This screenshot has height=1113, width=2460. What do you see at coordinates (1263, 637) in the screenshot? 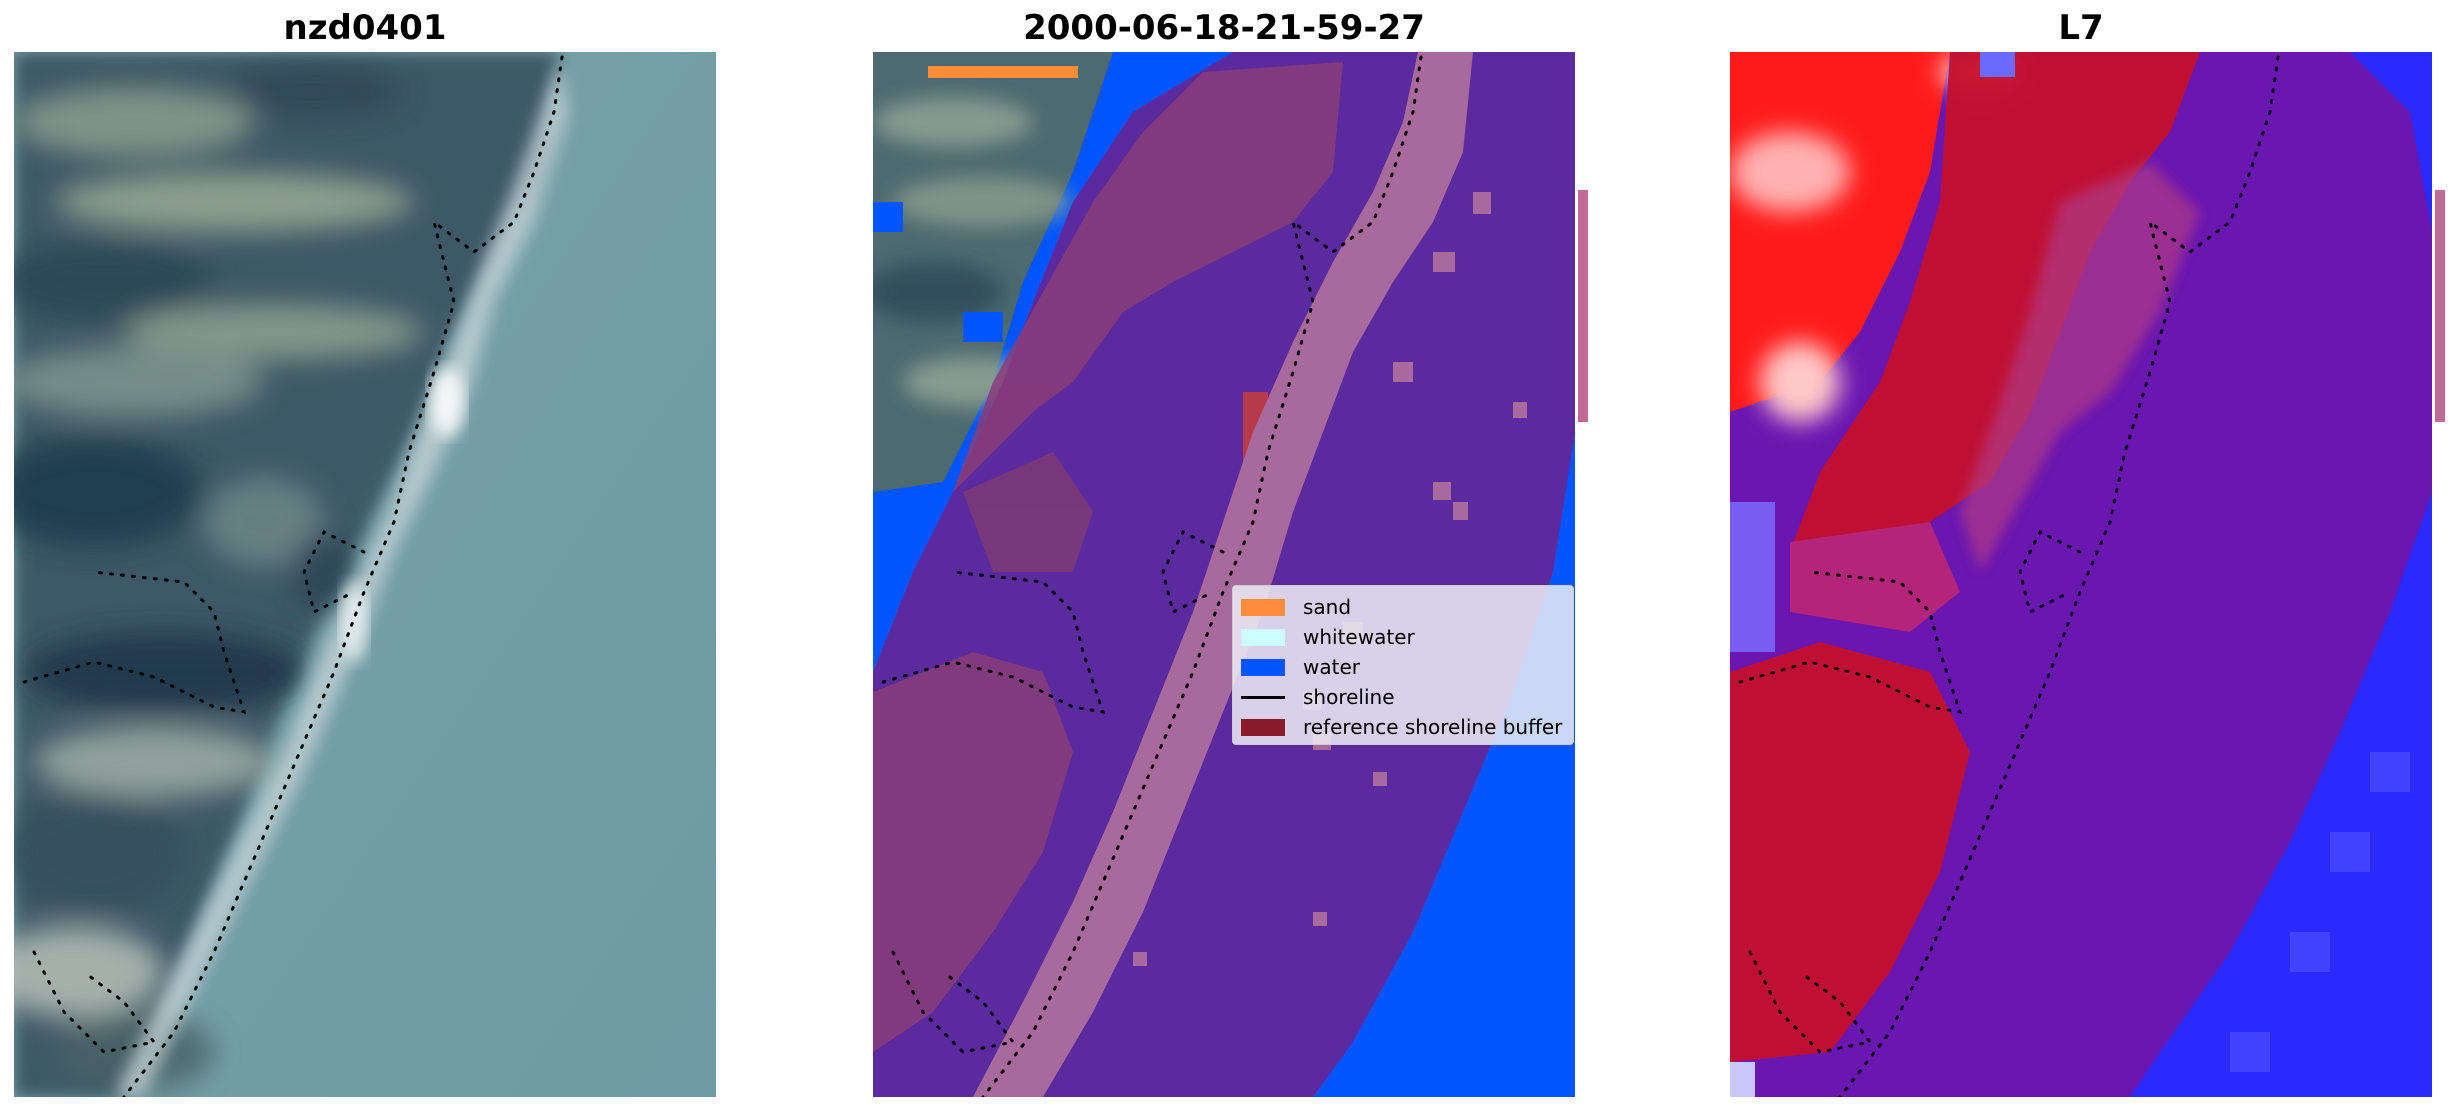
I see `legend-swatch-whitewater` at bounding box center [1263, 637].